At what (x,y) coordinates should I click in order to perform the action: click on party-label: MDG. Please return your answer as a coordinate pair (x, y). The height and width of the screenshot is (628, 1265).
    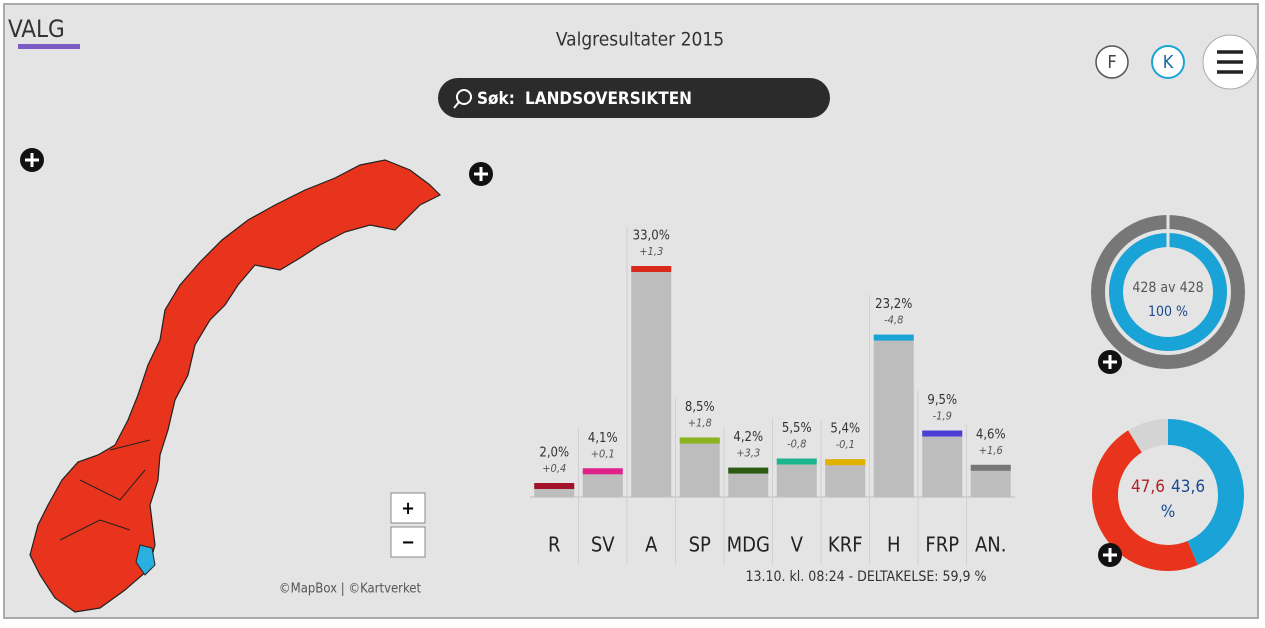
    Looking at the image, I should click on (748, 545).